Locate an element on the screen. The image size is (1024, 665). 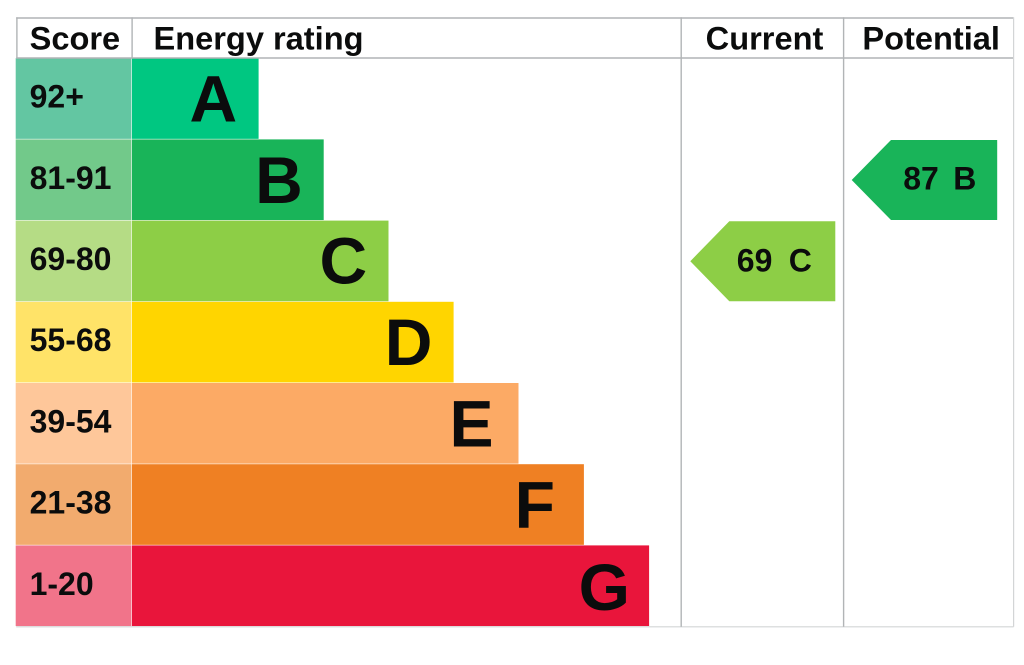
svg-text: 39-54 is located at coordinates (71, 421).